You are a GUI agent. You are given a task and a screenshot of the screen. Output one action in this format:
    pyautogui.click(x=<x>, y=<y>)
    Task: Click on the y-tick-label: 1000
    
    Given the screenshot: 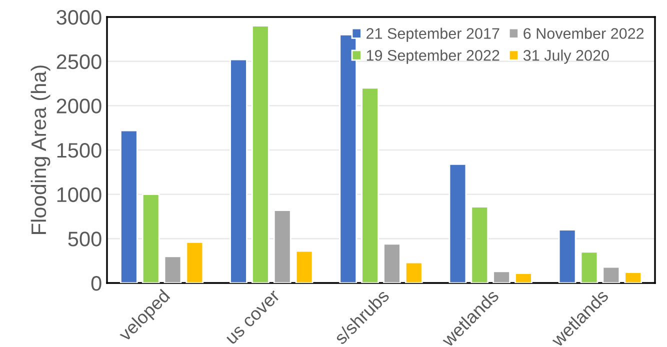 What is the action you would take?
    pyautogui.click(x=79, y=194)
    